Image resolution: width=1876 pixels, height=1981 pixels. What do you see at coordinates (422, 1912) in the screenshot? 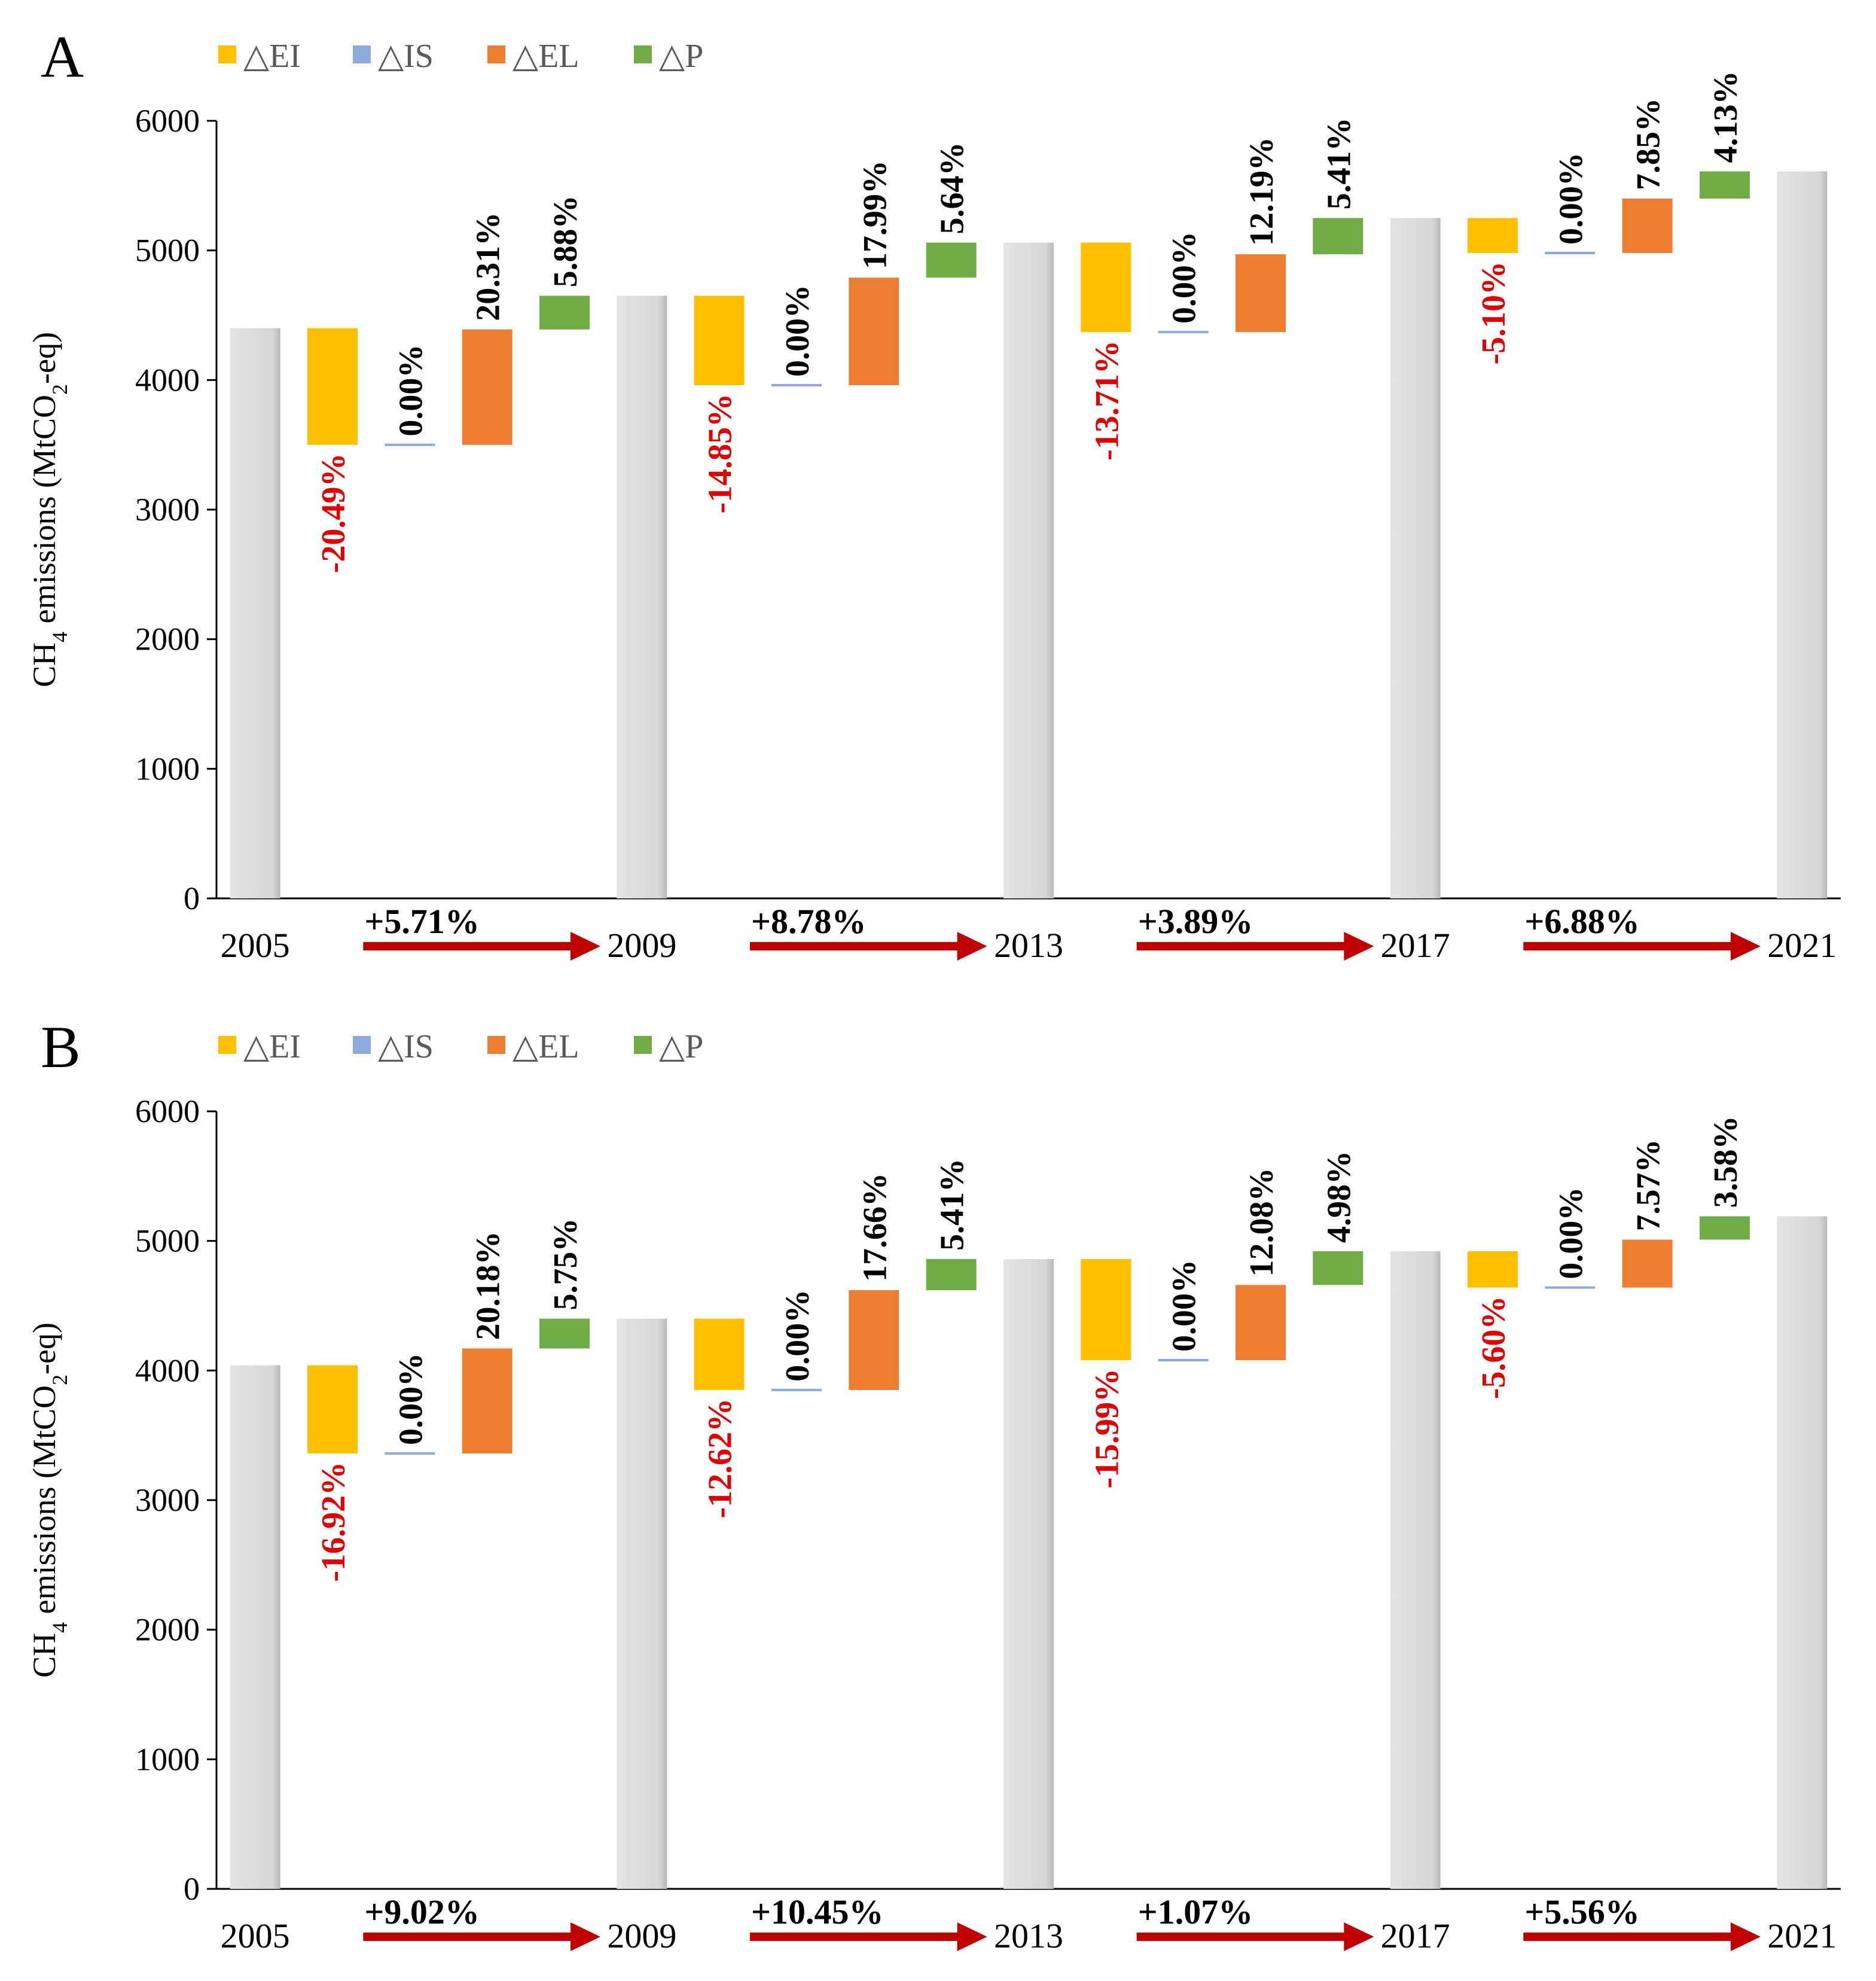
I see `growth-label: +9.02%` at bounding box center [422, 1912].